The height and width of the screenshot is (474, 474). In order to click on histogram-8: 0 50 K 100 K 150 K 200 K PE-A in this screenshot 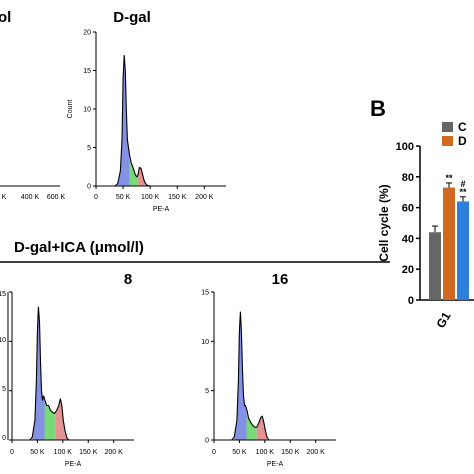, I will do `click(71, 379)`.